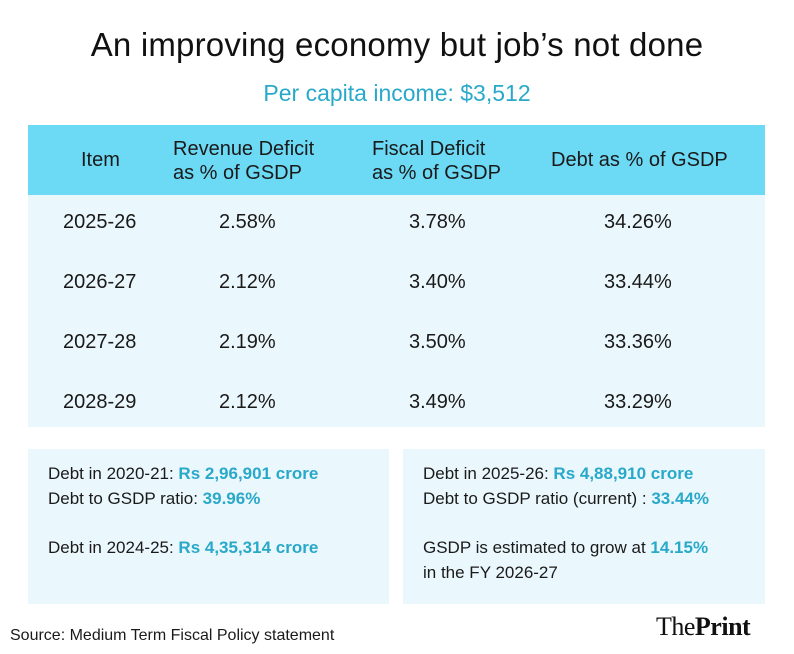  What do you see at coordinates (100, 282) in the screenshot?
I see `table-cell-year: 2026-27` at bounding box center [100, 282].